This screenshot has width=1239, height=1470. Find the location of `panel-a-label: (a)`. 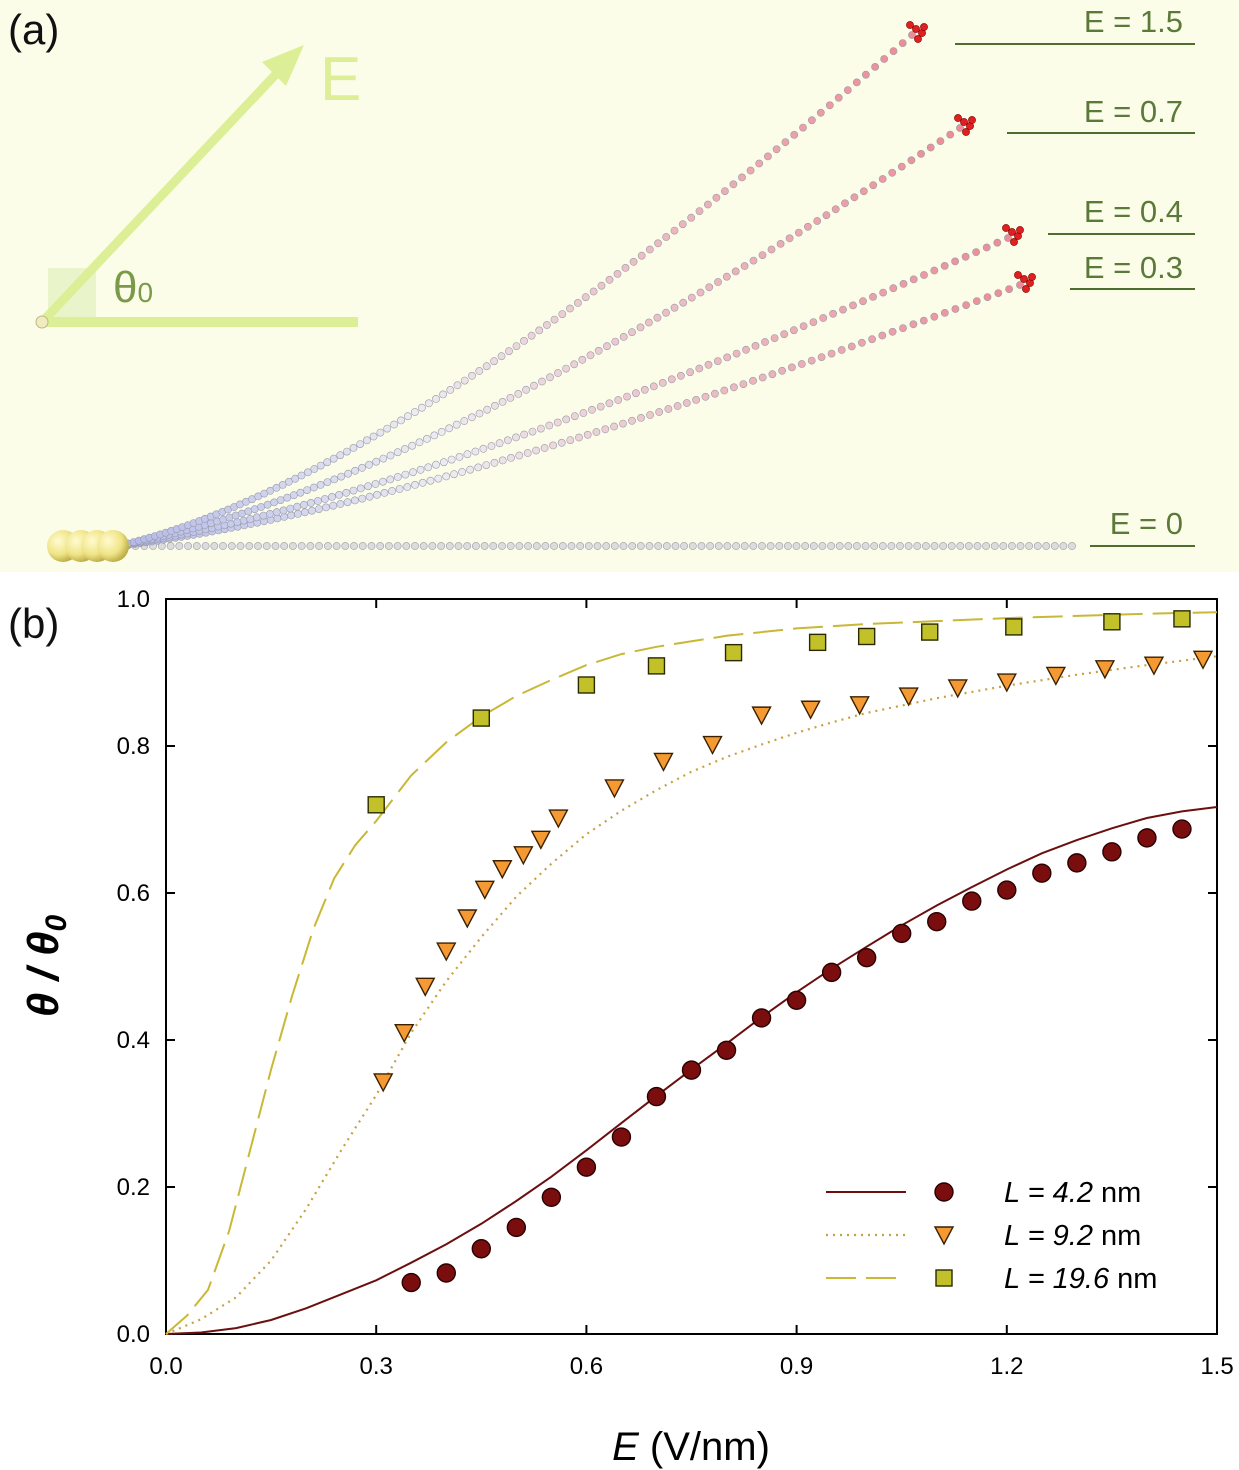

panel-a-label: (a) is located at coordinates (33, 29).